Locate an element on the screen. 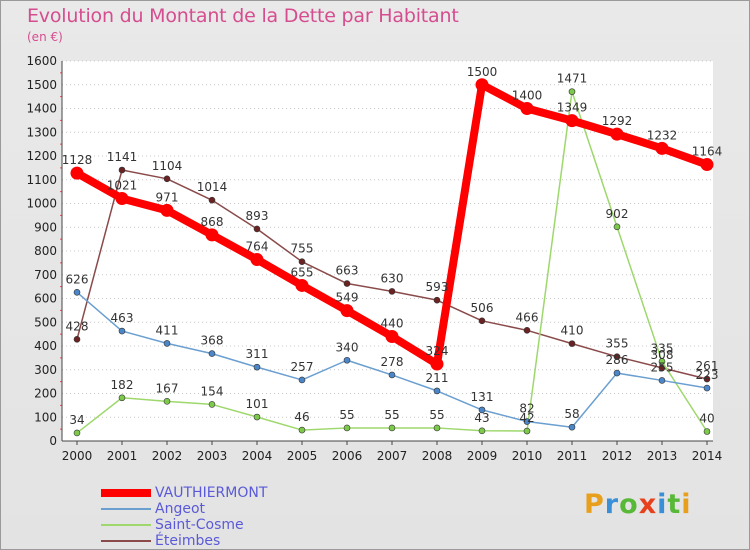 This screenshot has width=750, height=550. y-tick-label: 200 is located at coordinates (45, 394).